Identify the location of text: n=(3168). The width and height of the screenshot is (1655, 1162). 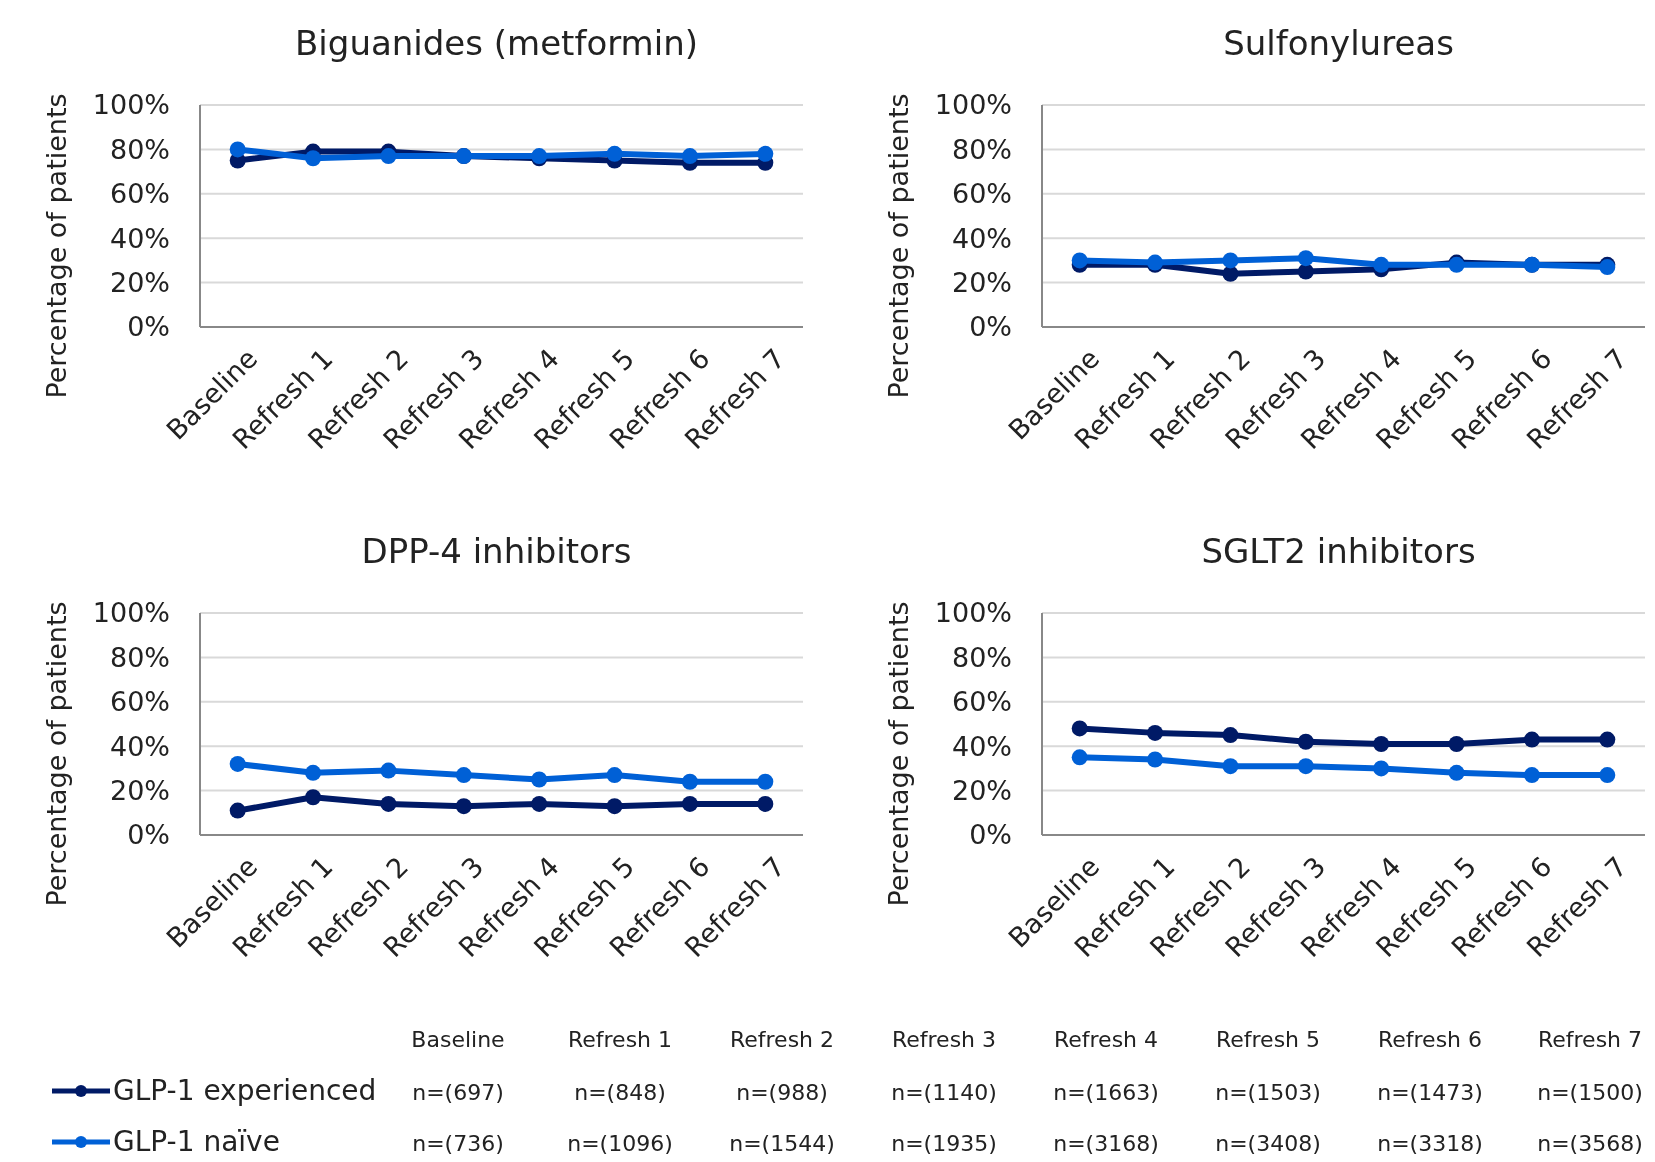
(1106, 1143).